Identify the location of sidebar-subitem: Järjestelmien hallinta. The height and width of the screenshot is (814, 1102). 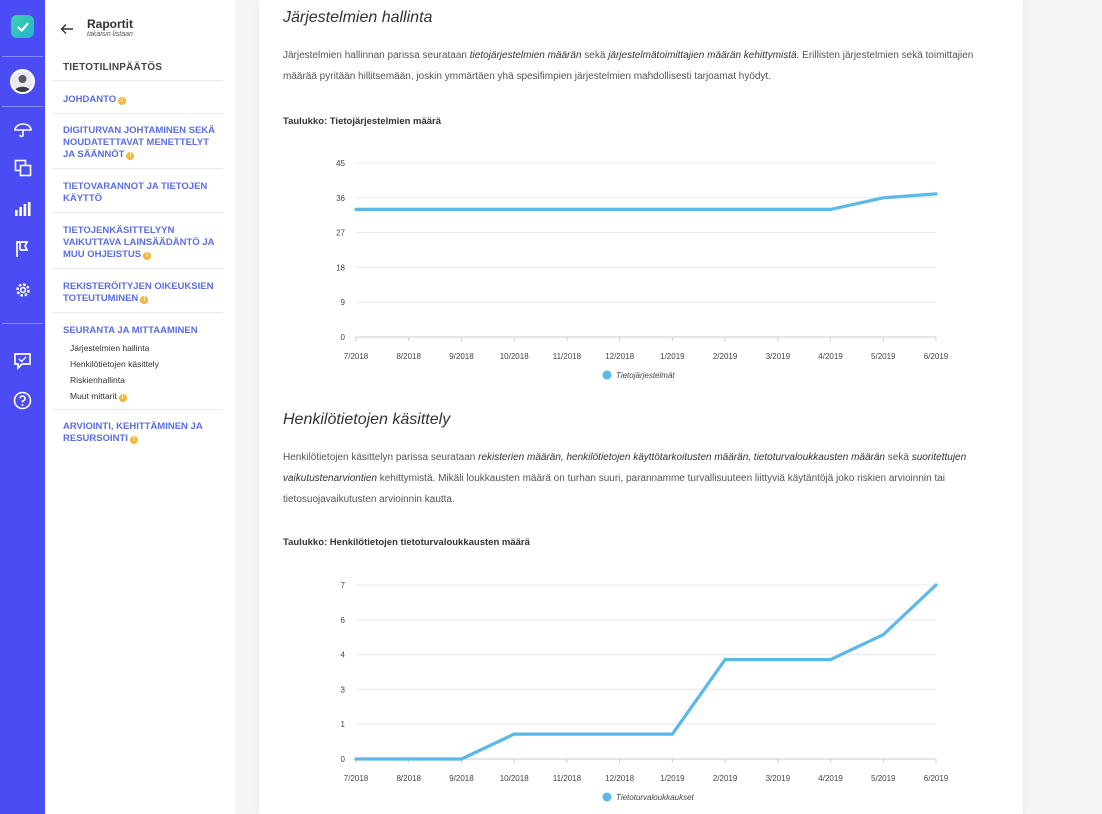
(110, 348).